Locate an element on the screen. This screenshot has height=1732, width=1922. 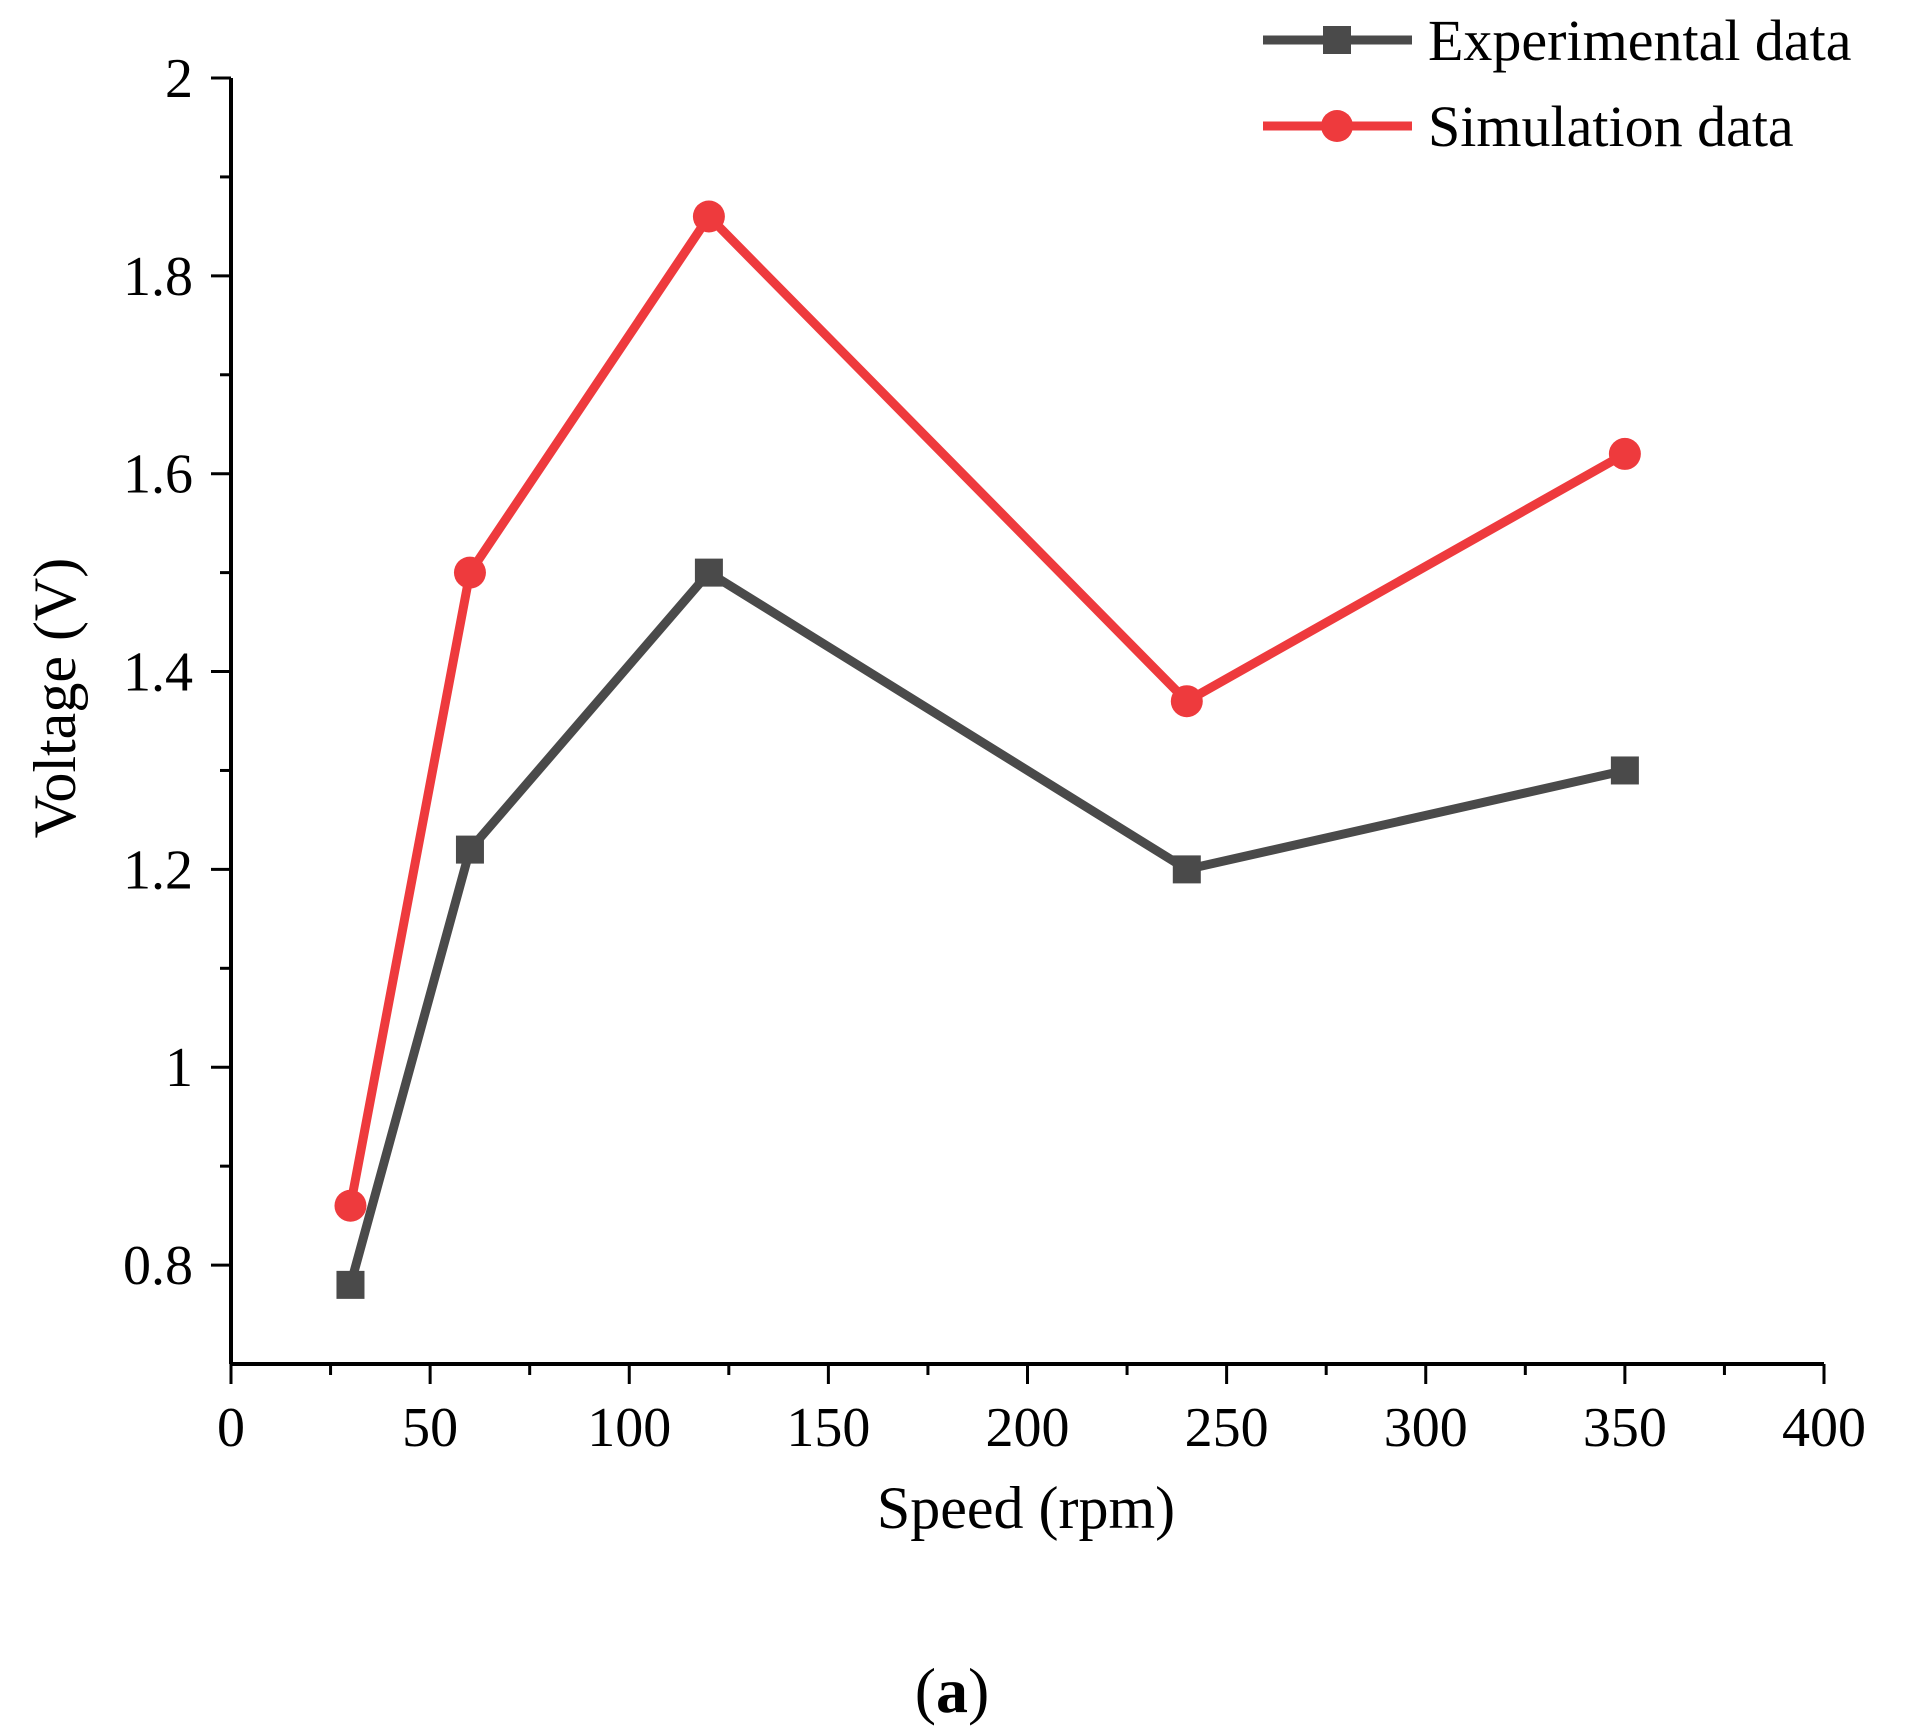
x-tick-label: 150 is located at coordinates (828, 1428).